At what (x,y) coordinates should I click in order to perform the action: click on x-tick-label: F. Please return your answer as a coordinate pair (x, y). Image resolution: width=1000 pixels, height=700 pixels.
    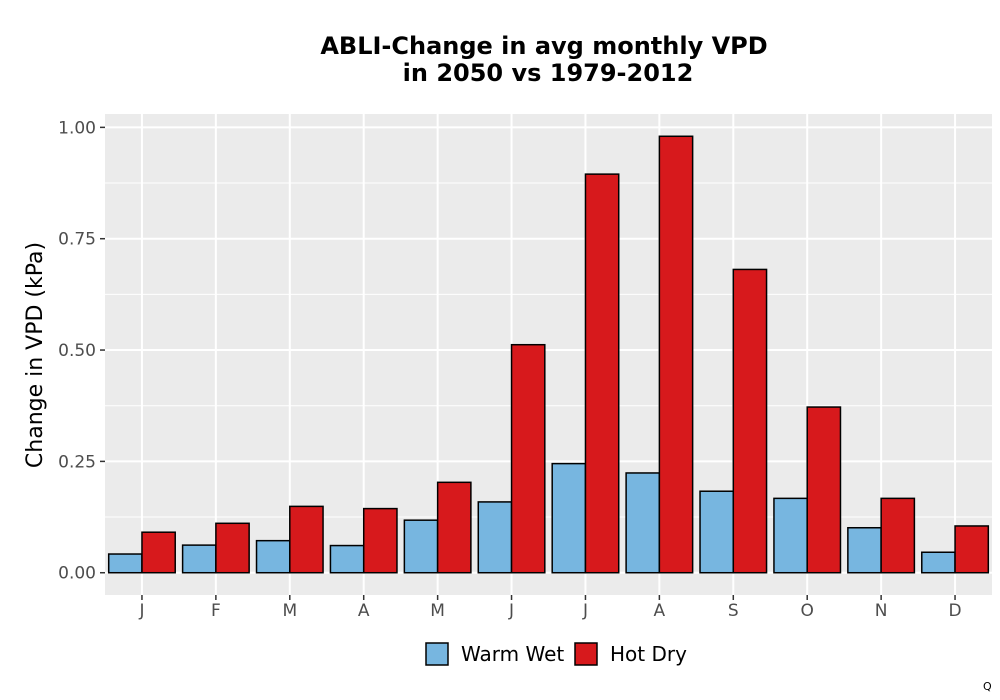
    Looking at the image, I should click on (216, 611).